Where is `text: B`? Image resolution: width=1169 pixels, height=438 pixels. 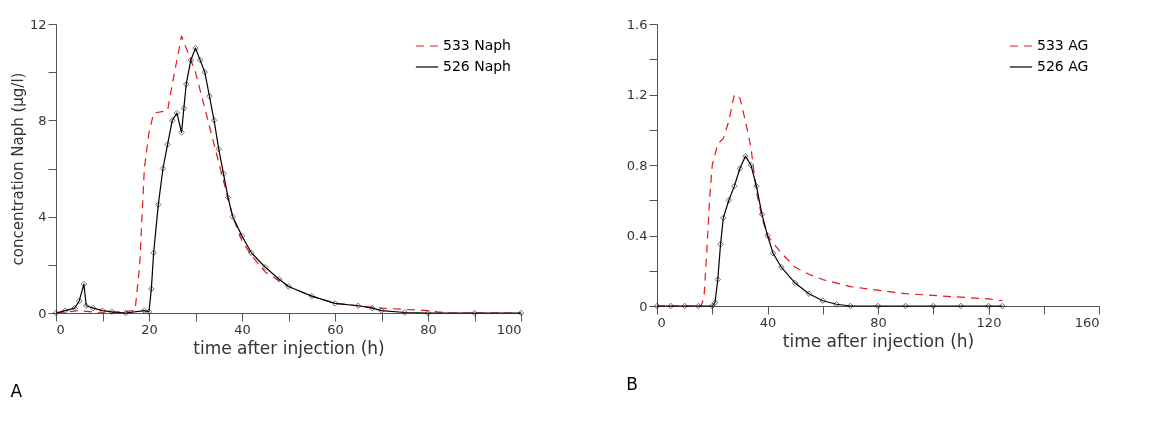
text: B is located at coordinates (632, 384).